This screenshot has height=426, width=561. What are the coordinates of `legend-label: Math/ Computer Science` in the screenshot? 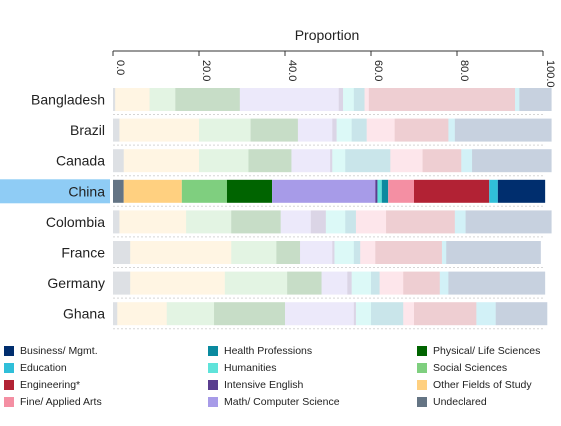 It's located at (282, 402).